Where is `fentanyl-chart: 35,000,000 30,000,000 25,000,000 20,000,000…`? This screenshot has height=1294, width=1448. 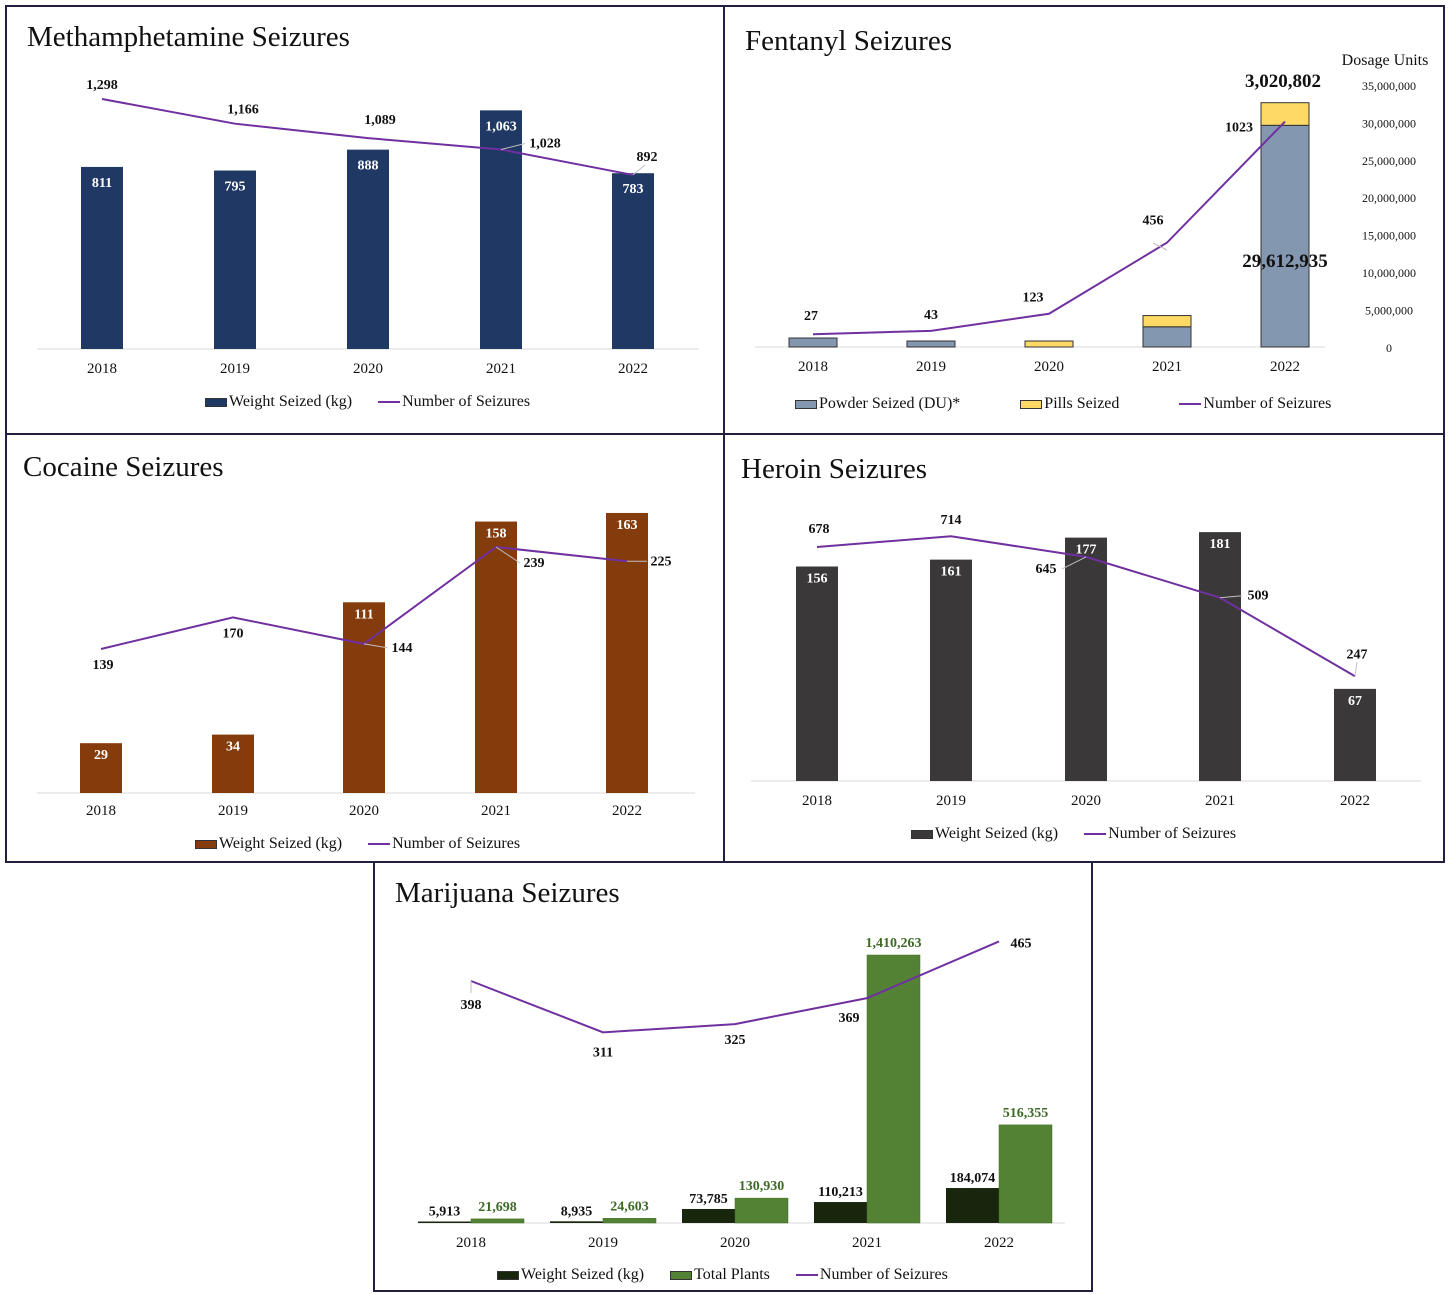 fentanyl-chart: 35,000,000 30,000,000 25,000,000 20,000,000… is located at coordinates (1092, 213).